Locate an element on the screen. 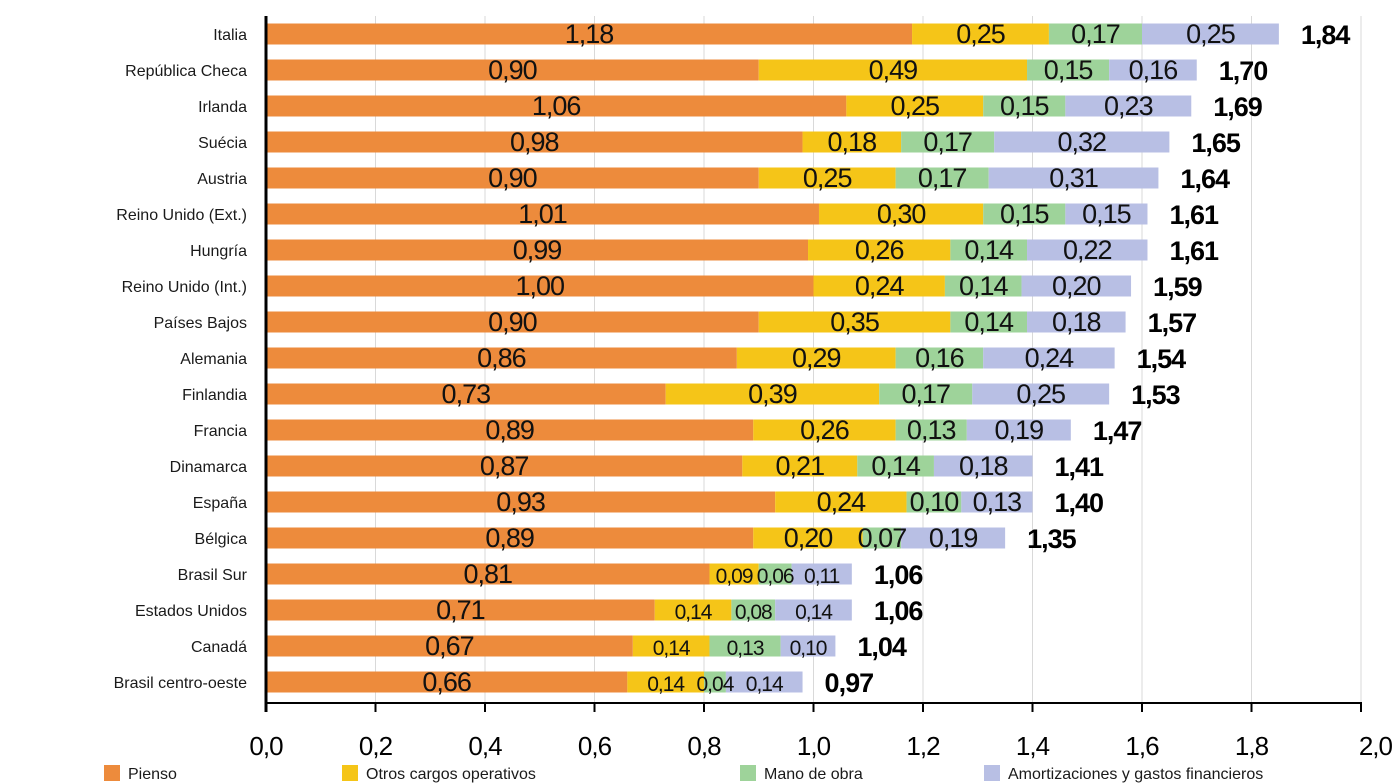 This screenshot has width=1394, height=784. segment-label-pienso-brasil-centro-oeste: 0,66 is located at coordinates (446, 682).